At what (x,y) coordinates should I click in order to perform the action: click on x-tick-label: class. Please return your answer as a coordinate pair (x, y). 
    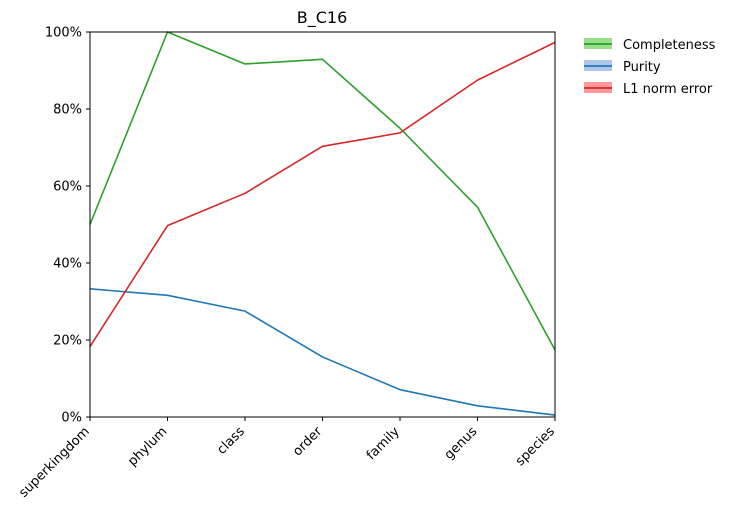
    Looking at the image, I should click on (231, 441).